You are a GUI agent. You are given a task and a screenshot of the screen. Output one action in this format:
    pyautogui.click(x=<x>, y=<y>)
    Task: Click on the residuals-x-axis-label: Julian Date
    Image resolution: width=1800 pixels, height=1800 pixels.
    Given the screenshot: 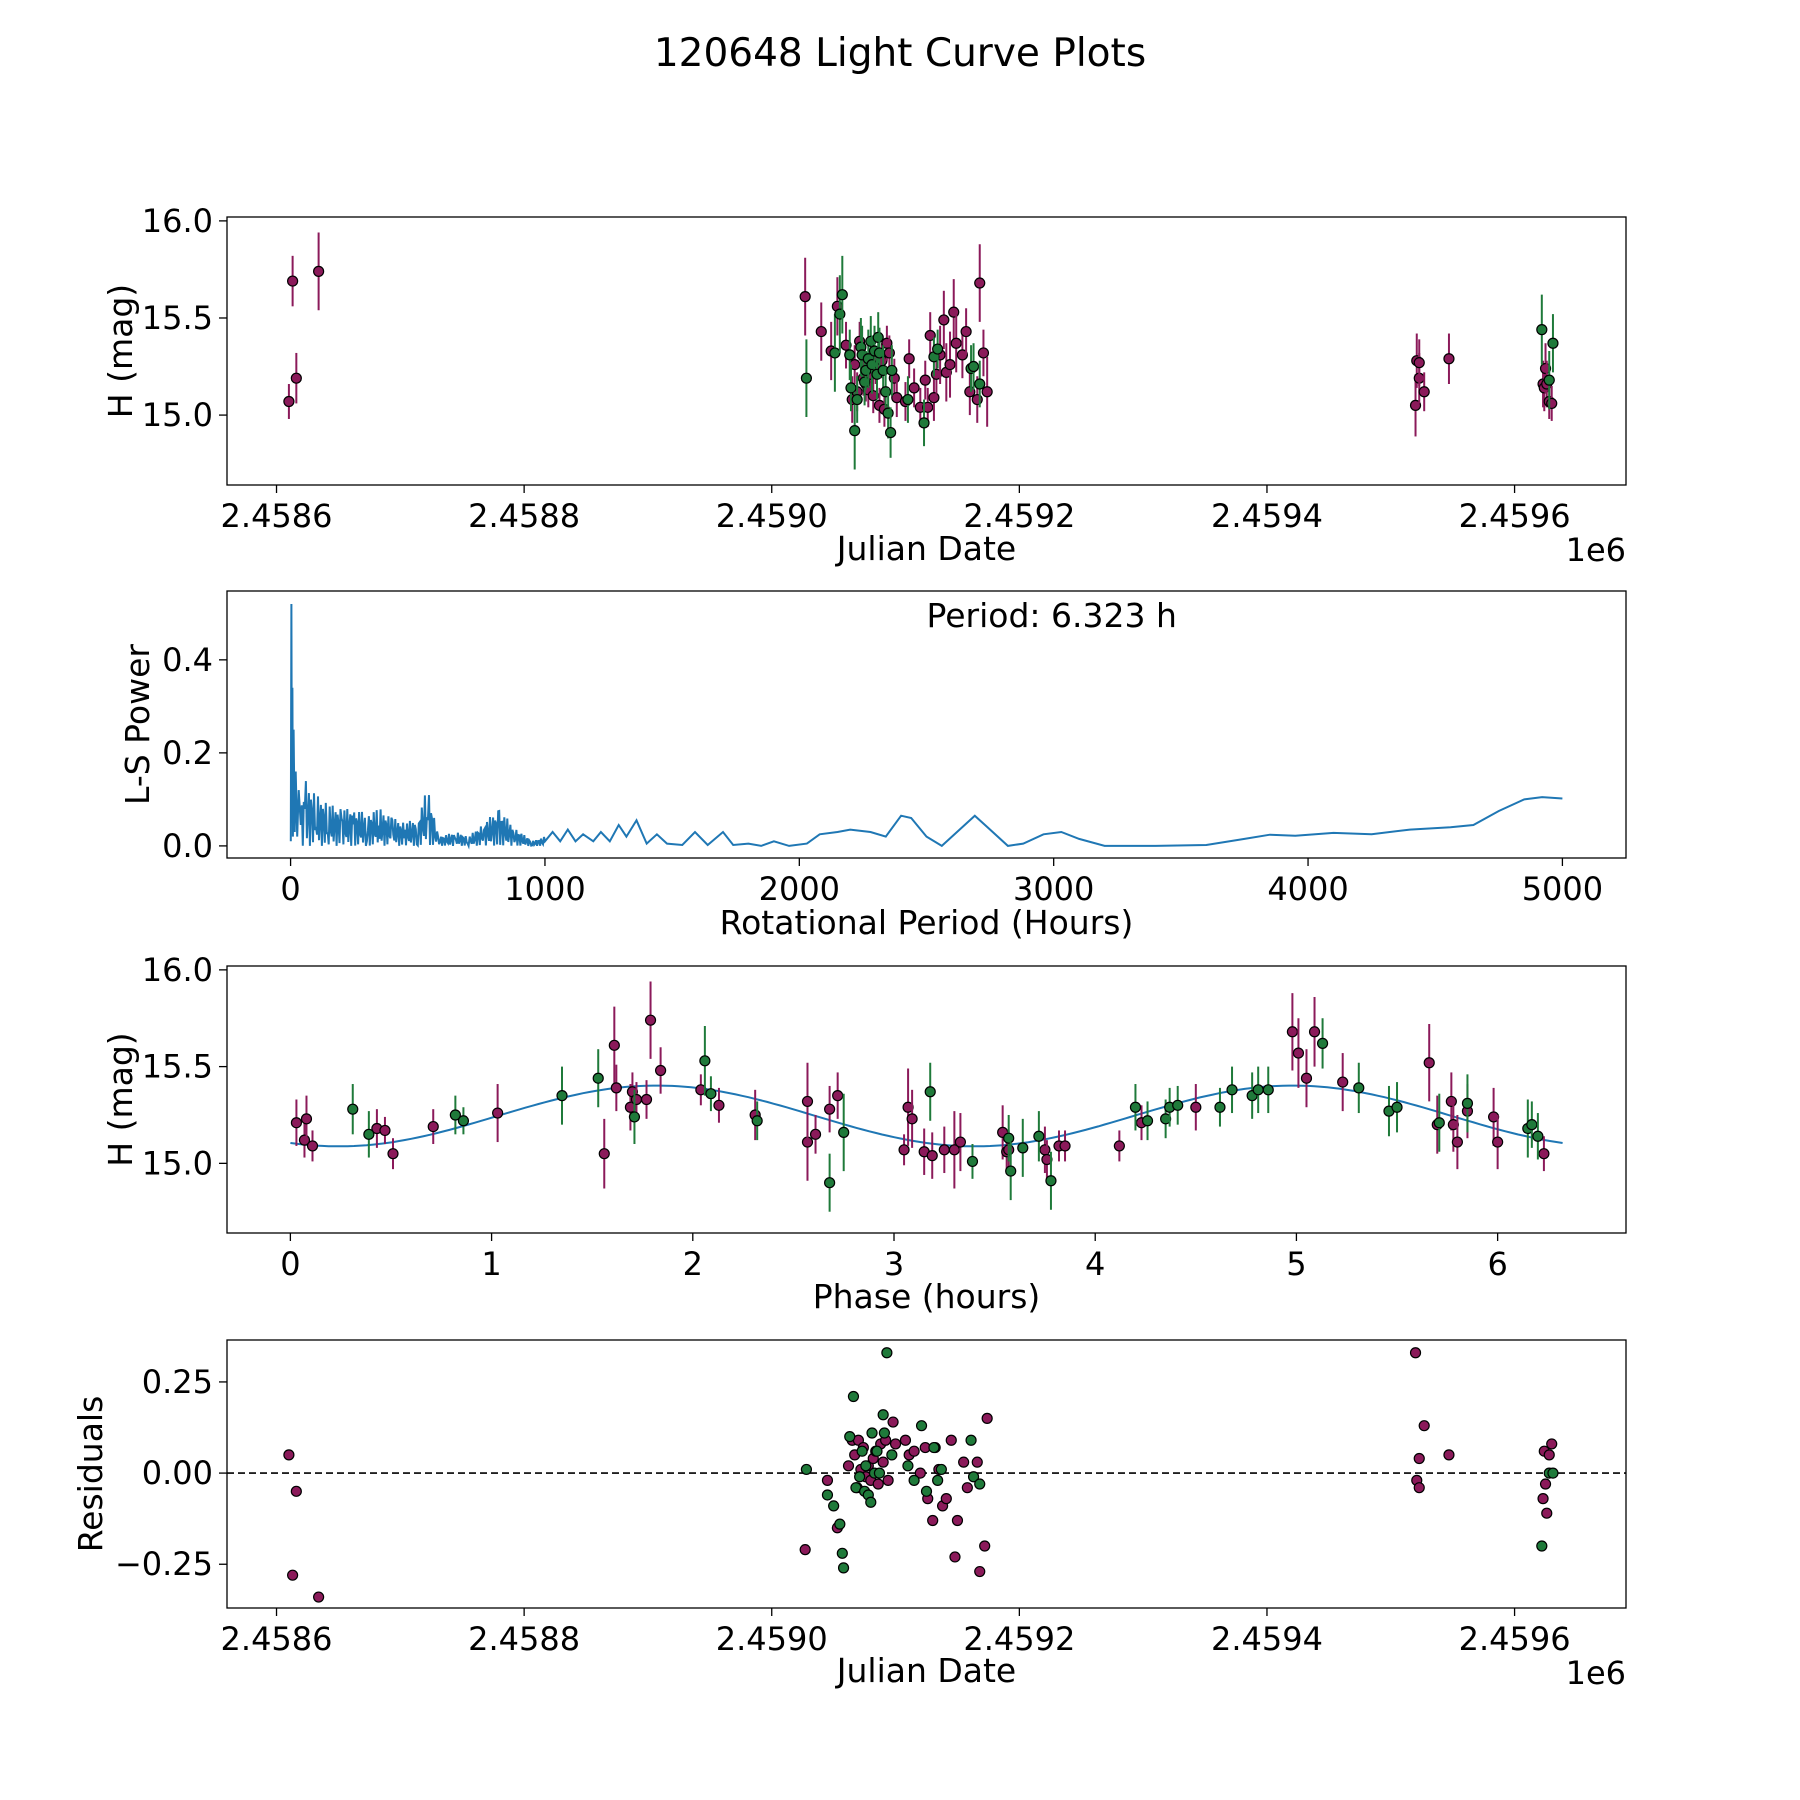 What is the action you would take?
    pyautogui.click(x=926, y=1670)
    